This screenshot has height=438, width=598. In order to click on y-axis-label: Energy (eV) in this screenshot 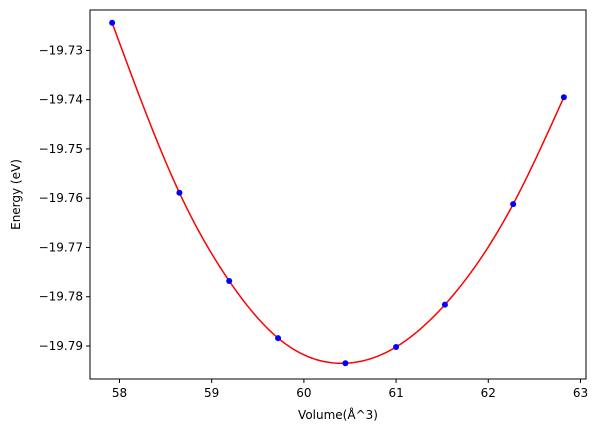, I will do `click(16, 194)`.